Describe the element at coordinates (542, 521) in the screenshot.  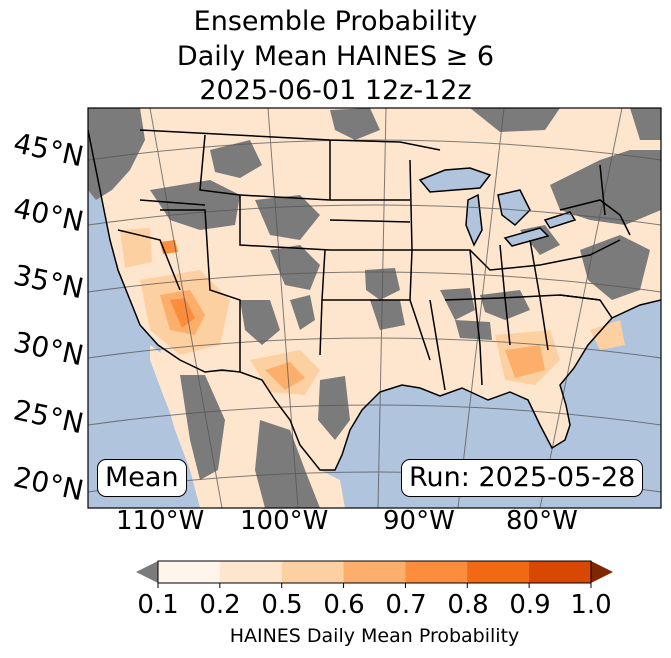
I see `lon-label-80: 80°W` at that location.